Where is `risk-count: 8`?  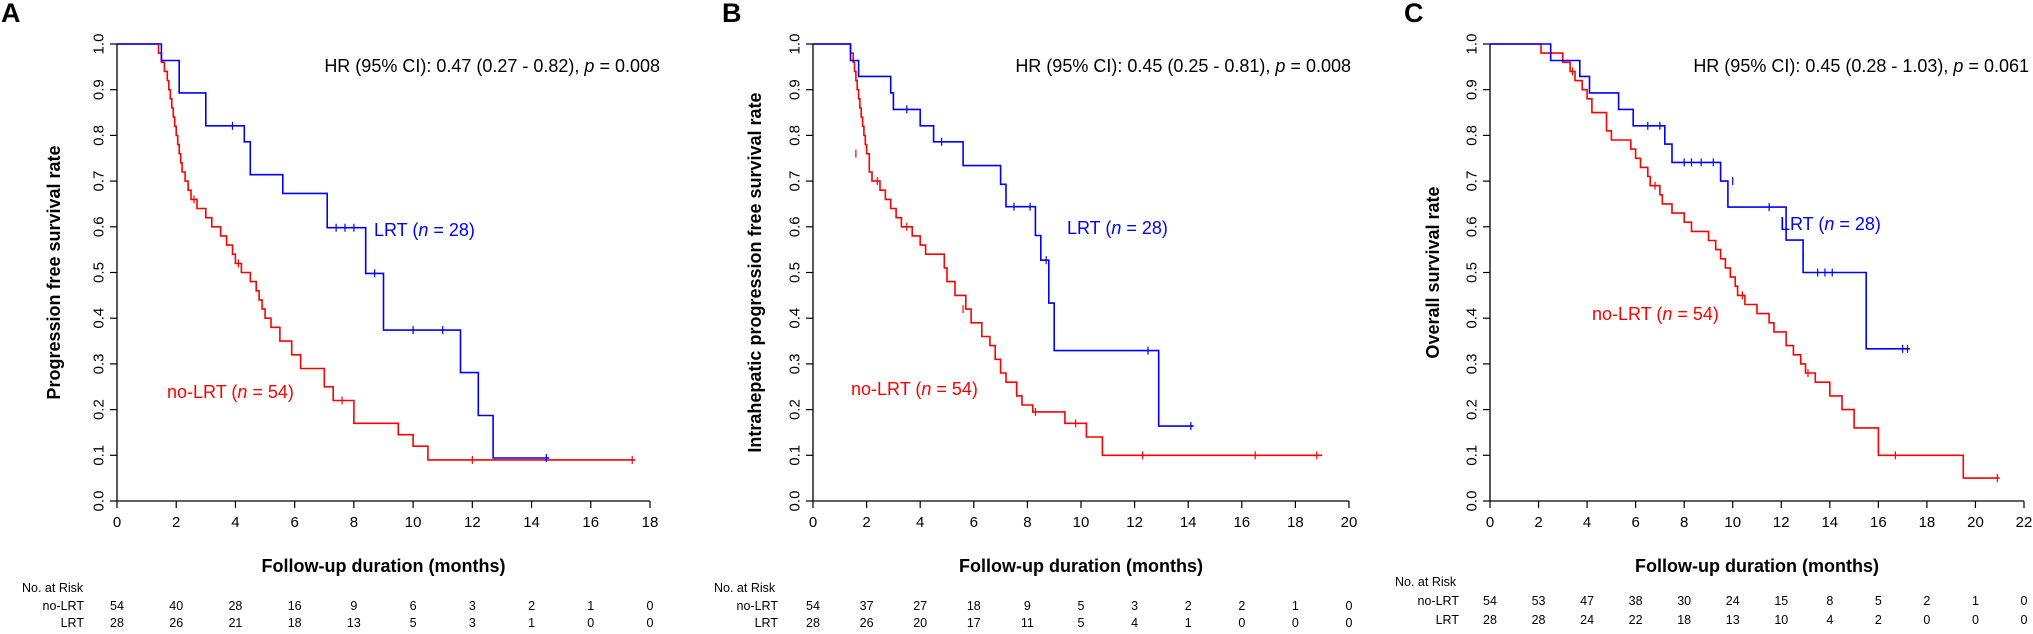 risk-count: 8 is located at coordinates (1829, 601).